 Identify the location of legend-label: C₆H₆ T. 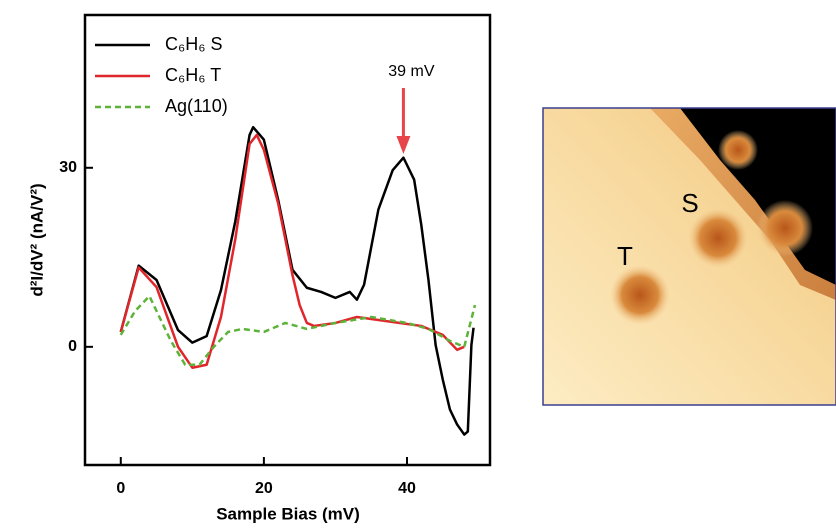
(193, 75).